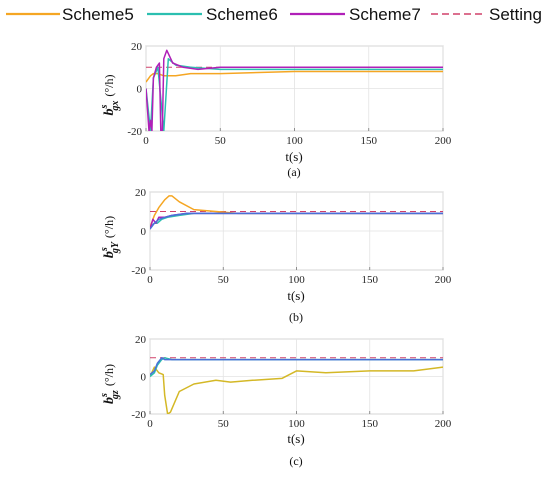 The width and height of the screenshot is (550, 480). Describe the element at coordinates (110, 94) in the screenshot. I see `y-axis-label: bsgx(°/h)` at that location.